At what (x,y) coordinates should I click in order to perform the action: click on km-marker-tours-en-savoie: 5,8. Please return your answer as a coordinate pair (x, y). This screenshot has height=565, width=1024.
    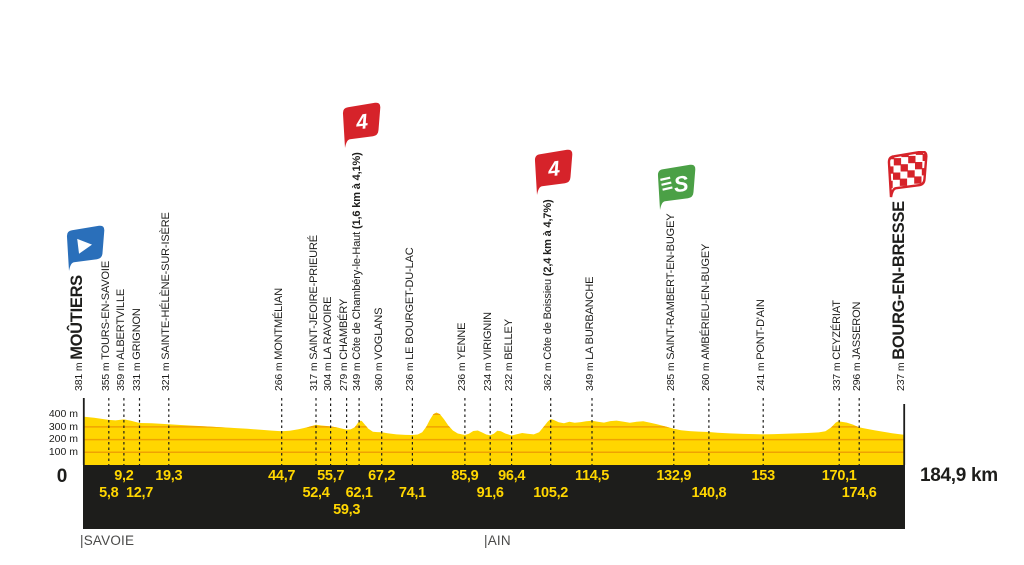
    Looking at the image, I should click on (109, 493).